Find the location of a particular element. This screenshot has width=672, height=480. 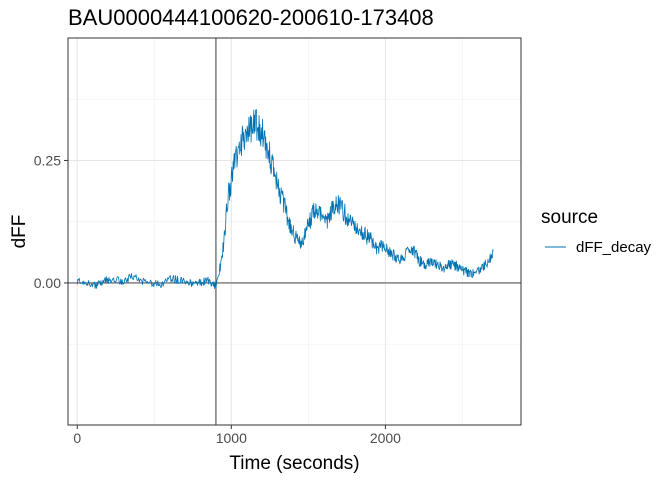

y-tick-label: 0.25 is located at coordinates (47, 160).